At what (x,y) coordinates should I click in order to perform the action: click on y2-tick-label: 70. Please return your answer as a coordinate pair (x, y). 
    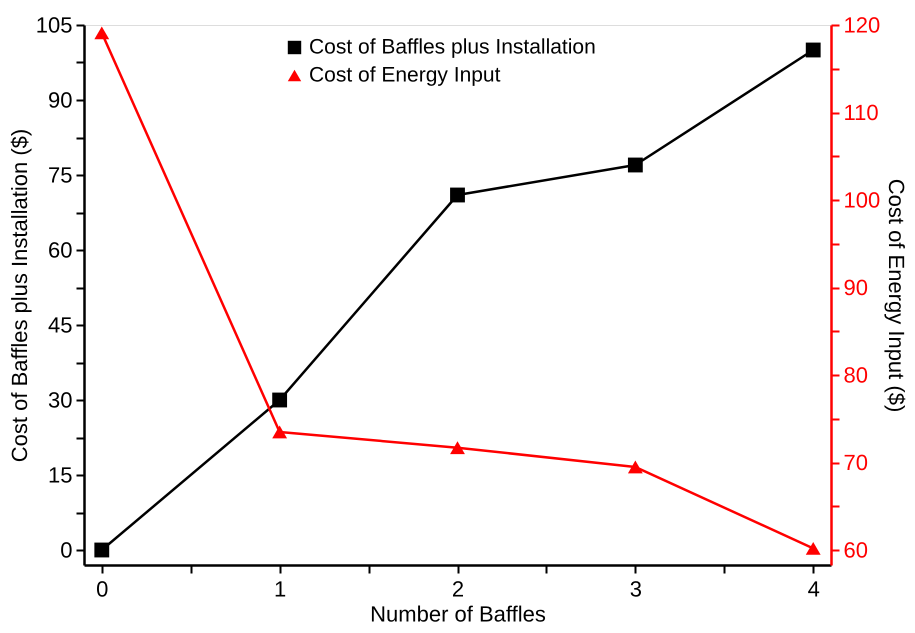
    Looking at the image, I should click on (856, 463).